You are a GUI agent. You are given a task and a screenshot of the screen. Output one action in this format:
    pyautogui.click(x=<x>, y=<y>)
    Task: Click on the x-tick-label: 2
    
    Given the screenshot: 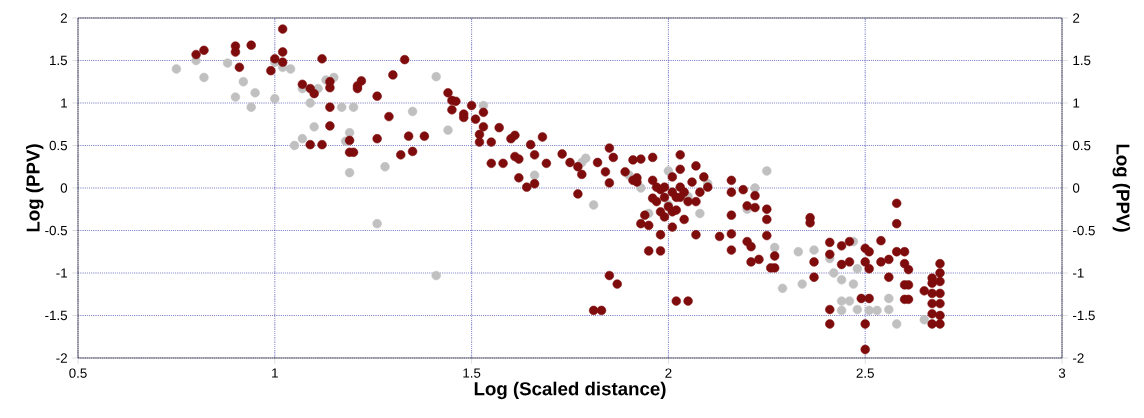 What is the action you would take?
    pyautogui.click(x=668, y=373)
    